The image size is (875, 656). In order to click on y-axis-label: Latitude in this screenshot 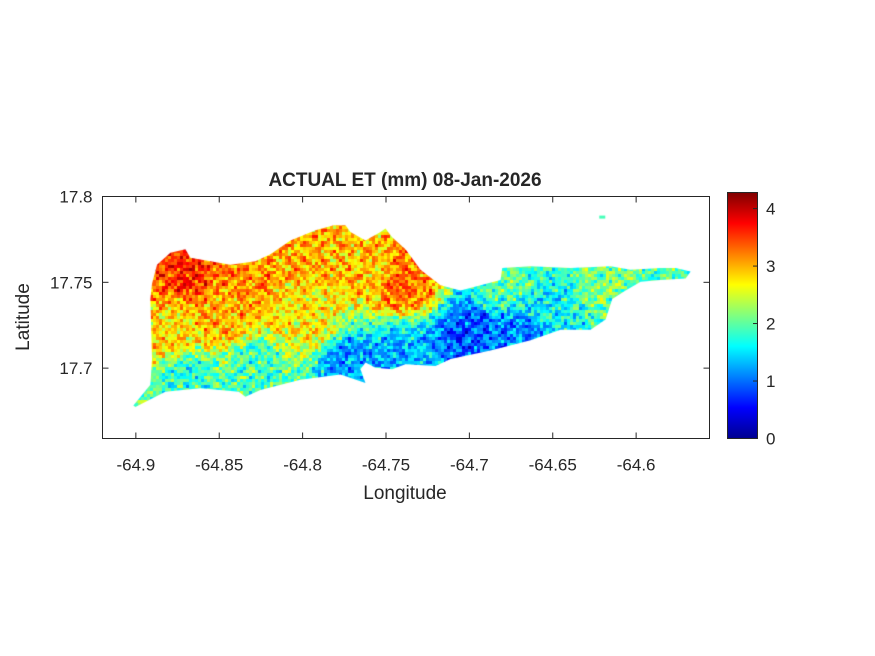, I will do `click(23, 317)`.